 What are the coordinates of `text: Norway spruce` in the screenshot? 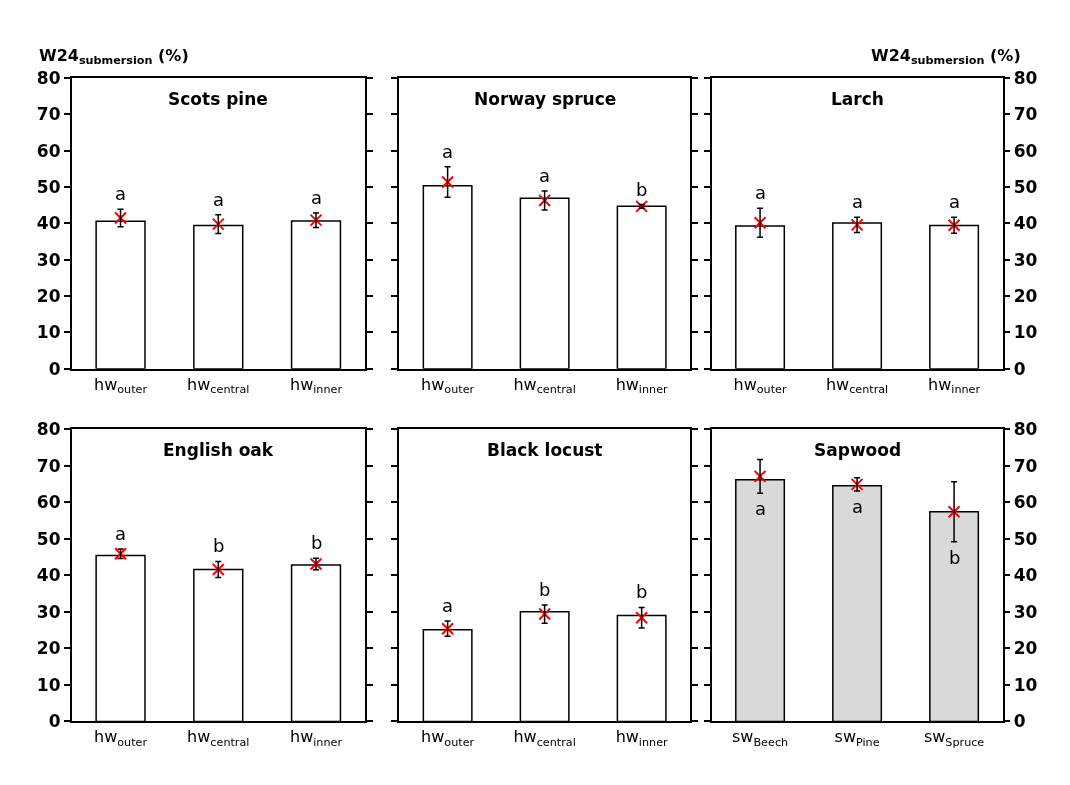 It's located at (545, 99).